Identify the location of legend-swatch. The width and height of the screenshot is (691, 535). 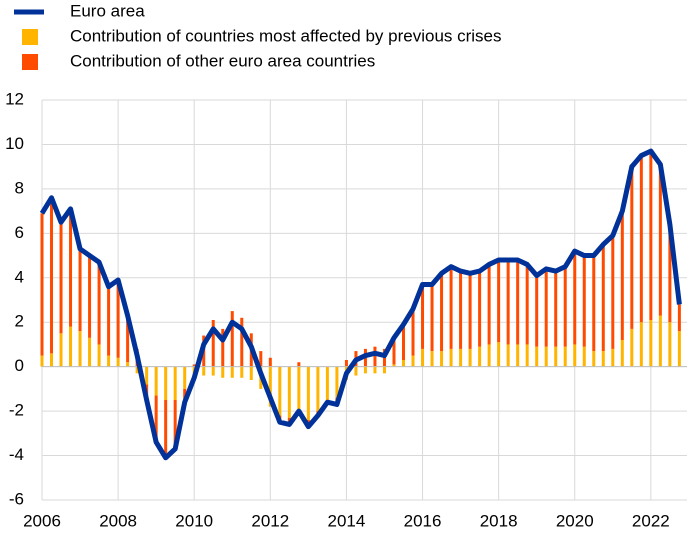
(30, 62).